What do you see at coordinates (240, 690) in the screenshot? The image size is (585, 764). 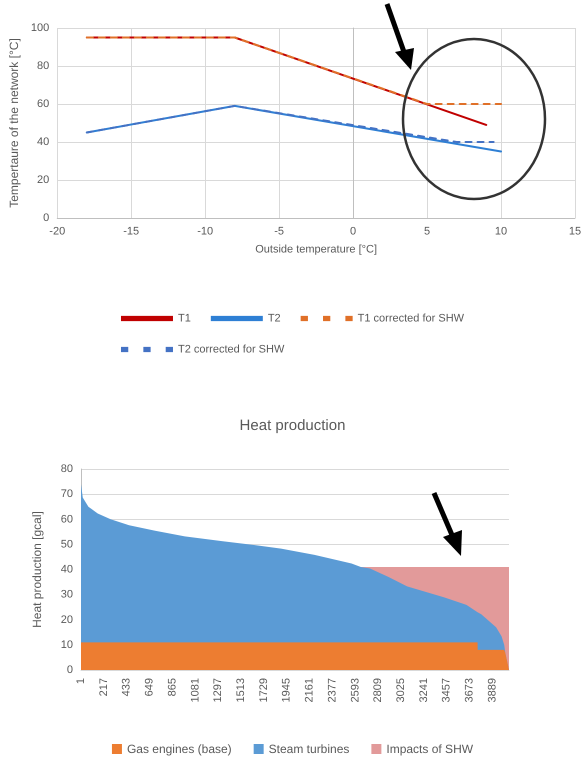 I see `x-tick-label: 1513` at bounding box center [240, 690].